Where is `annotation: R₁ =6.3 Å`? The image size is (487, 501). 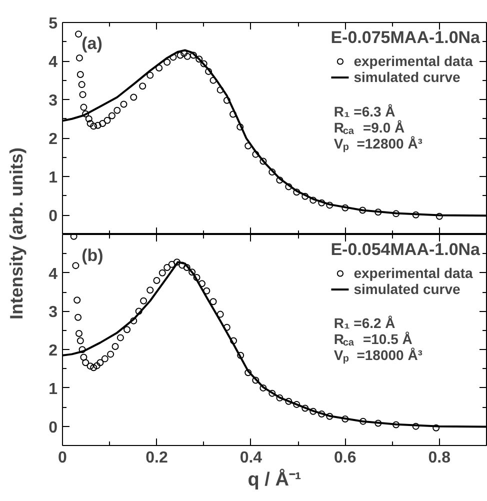 annotation: R₁ =6.3 Å is located at coordinates (365, 112).